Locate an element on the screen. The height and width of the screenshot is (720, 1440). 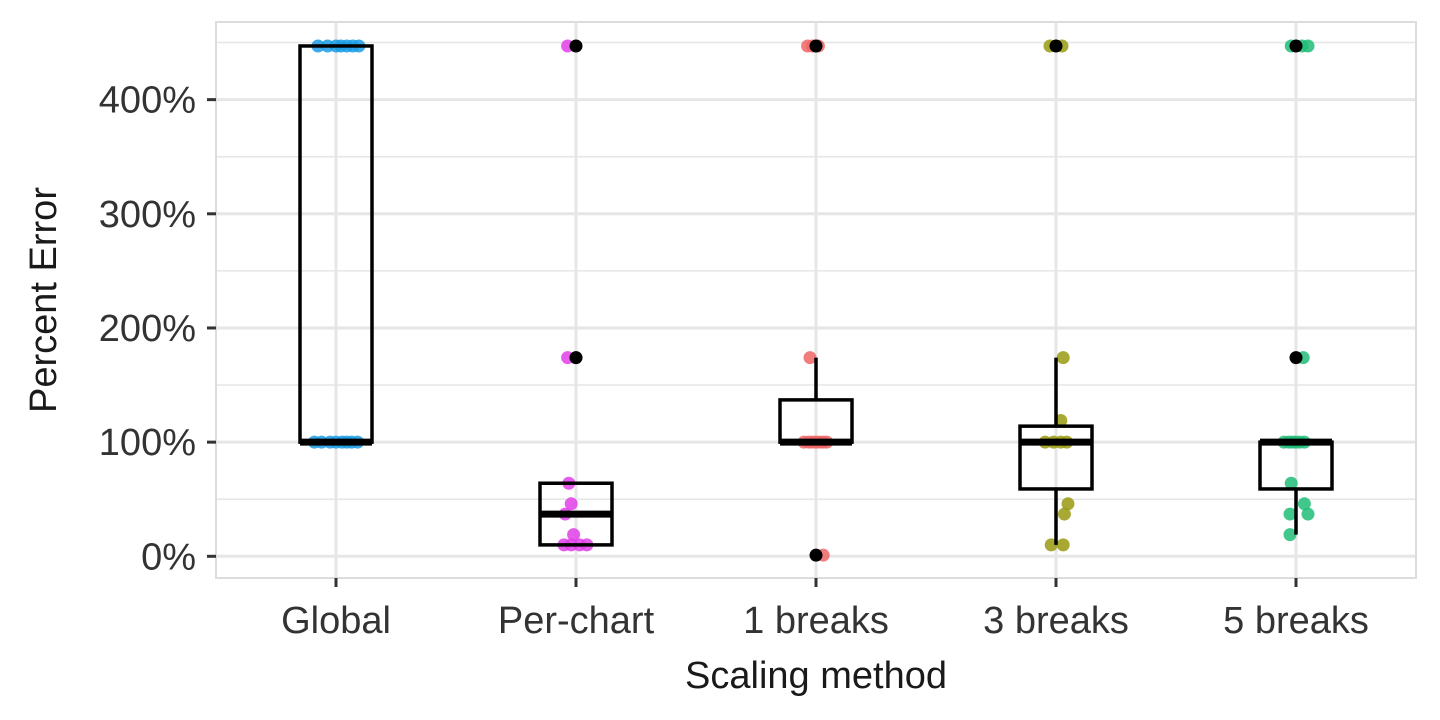
y-tick-label: 200% is located at coordinates (147, 329).